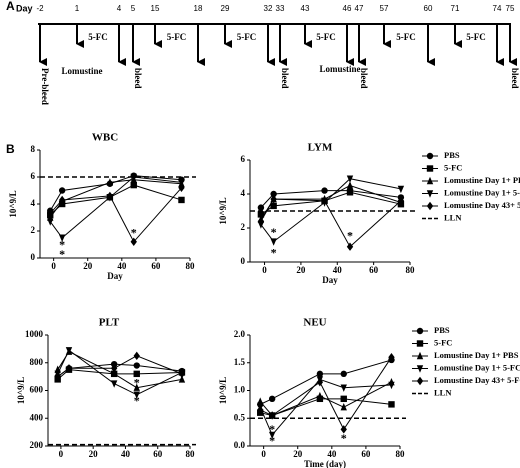  I want to click on y-tick-label: 0, so click(243, 261).